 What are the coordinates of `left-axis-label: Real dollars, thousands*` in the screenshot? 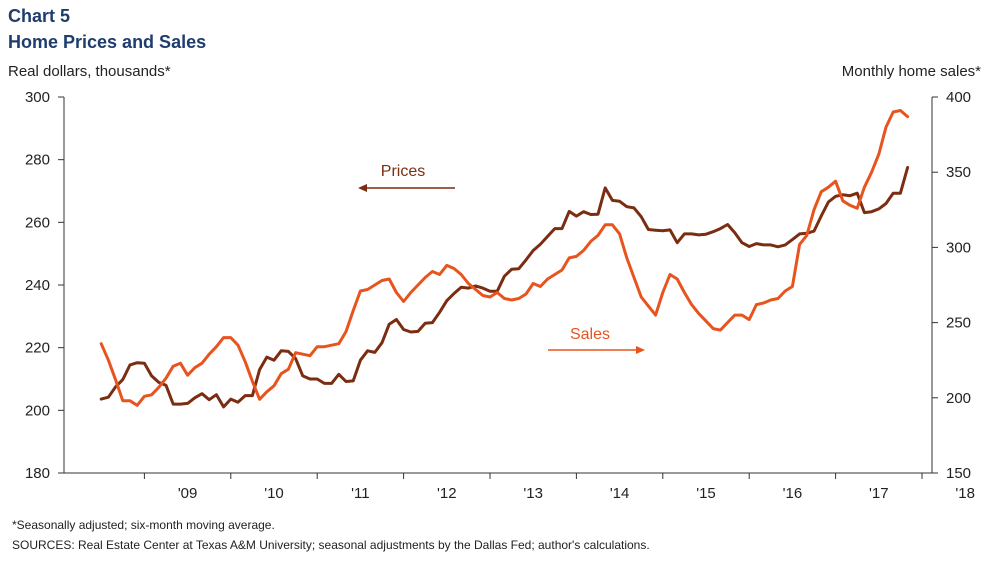 It's located at (89, 71).